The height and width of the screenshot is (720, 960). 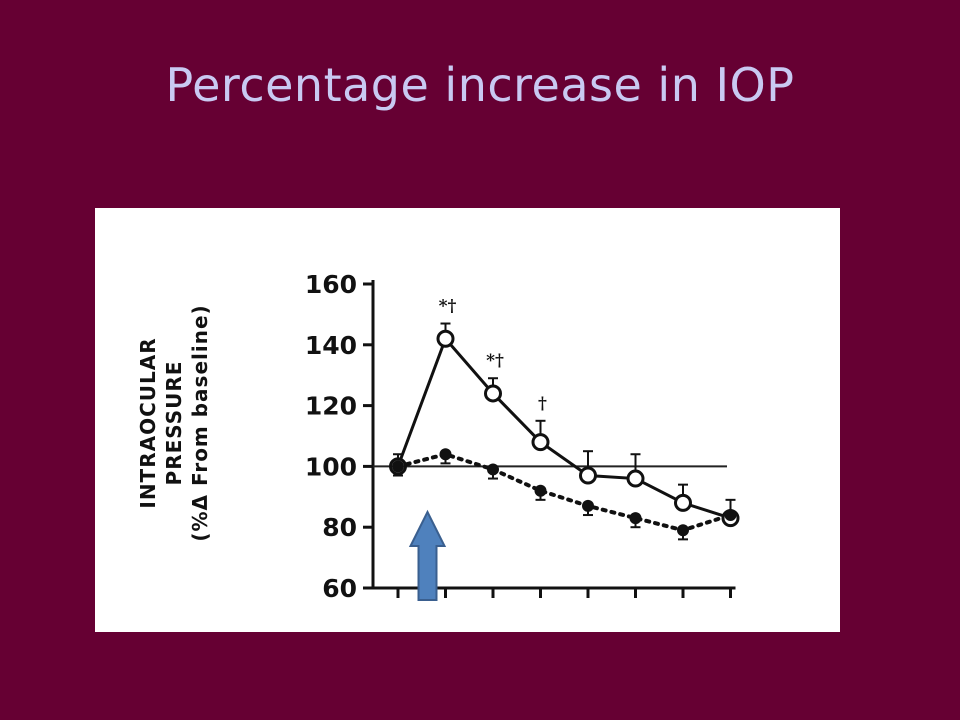 What do you see at coordinates (427, 555) in the screenshot?
I see `up-arrow-marker` at bounding box center [427, 555].